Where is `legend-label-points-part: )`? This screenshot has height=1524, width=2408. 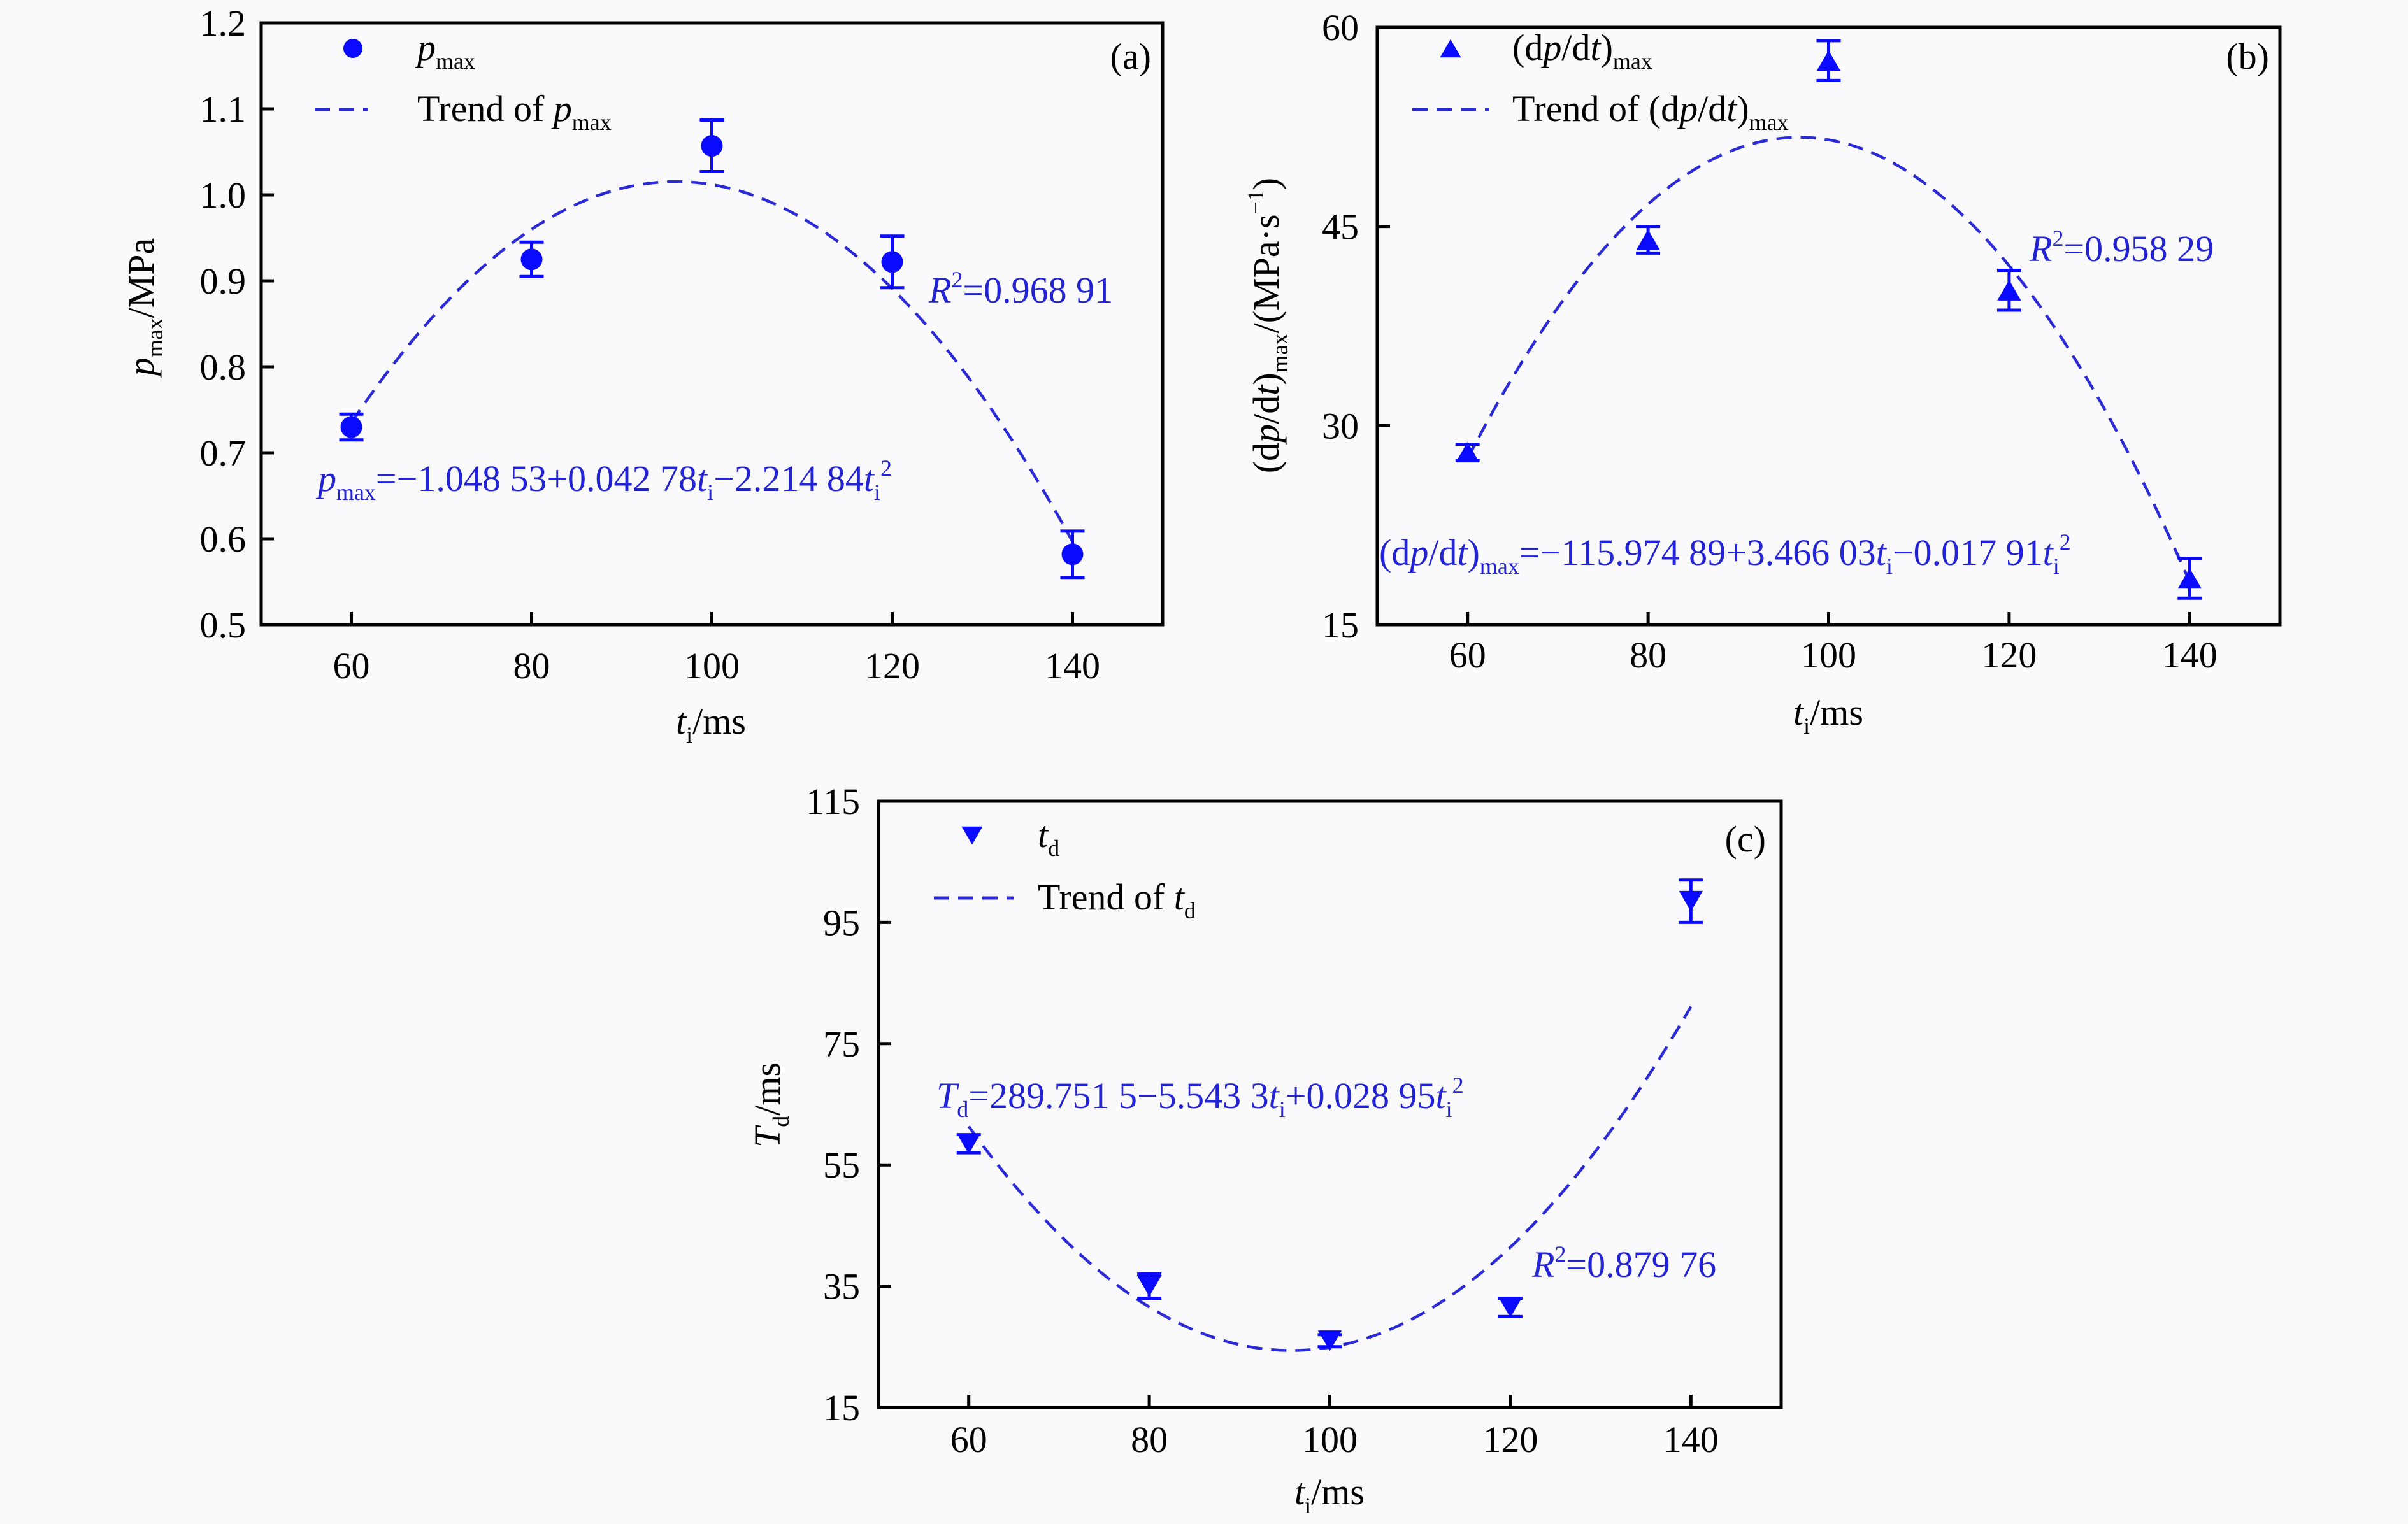
legend-label-points-part: ) is located at coordinates (1607, 47).